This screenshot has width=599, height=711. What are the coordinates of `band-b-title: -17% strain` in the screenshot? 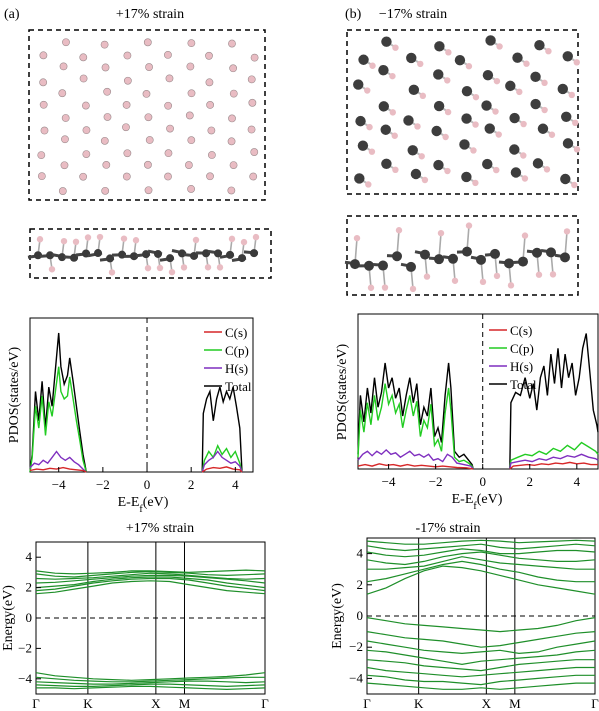 It's located at (448, 528).